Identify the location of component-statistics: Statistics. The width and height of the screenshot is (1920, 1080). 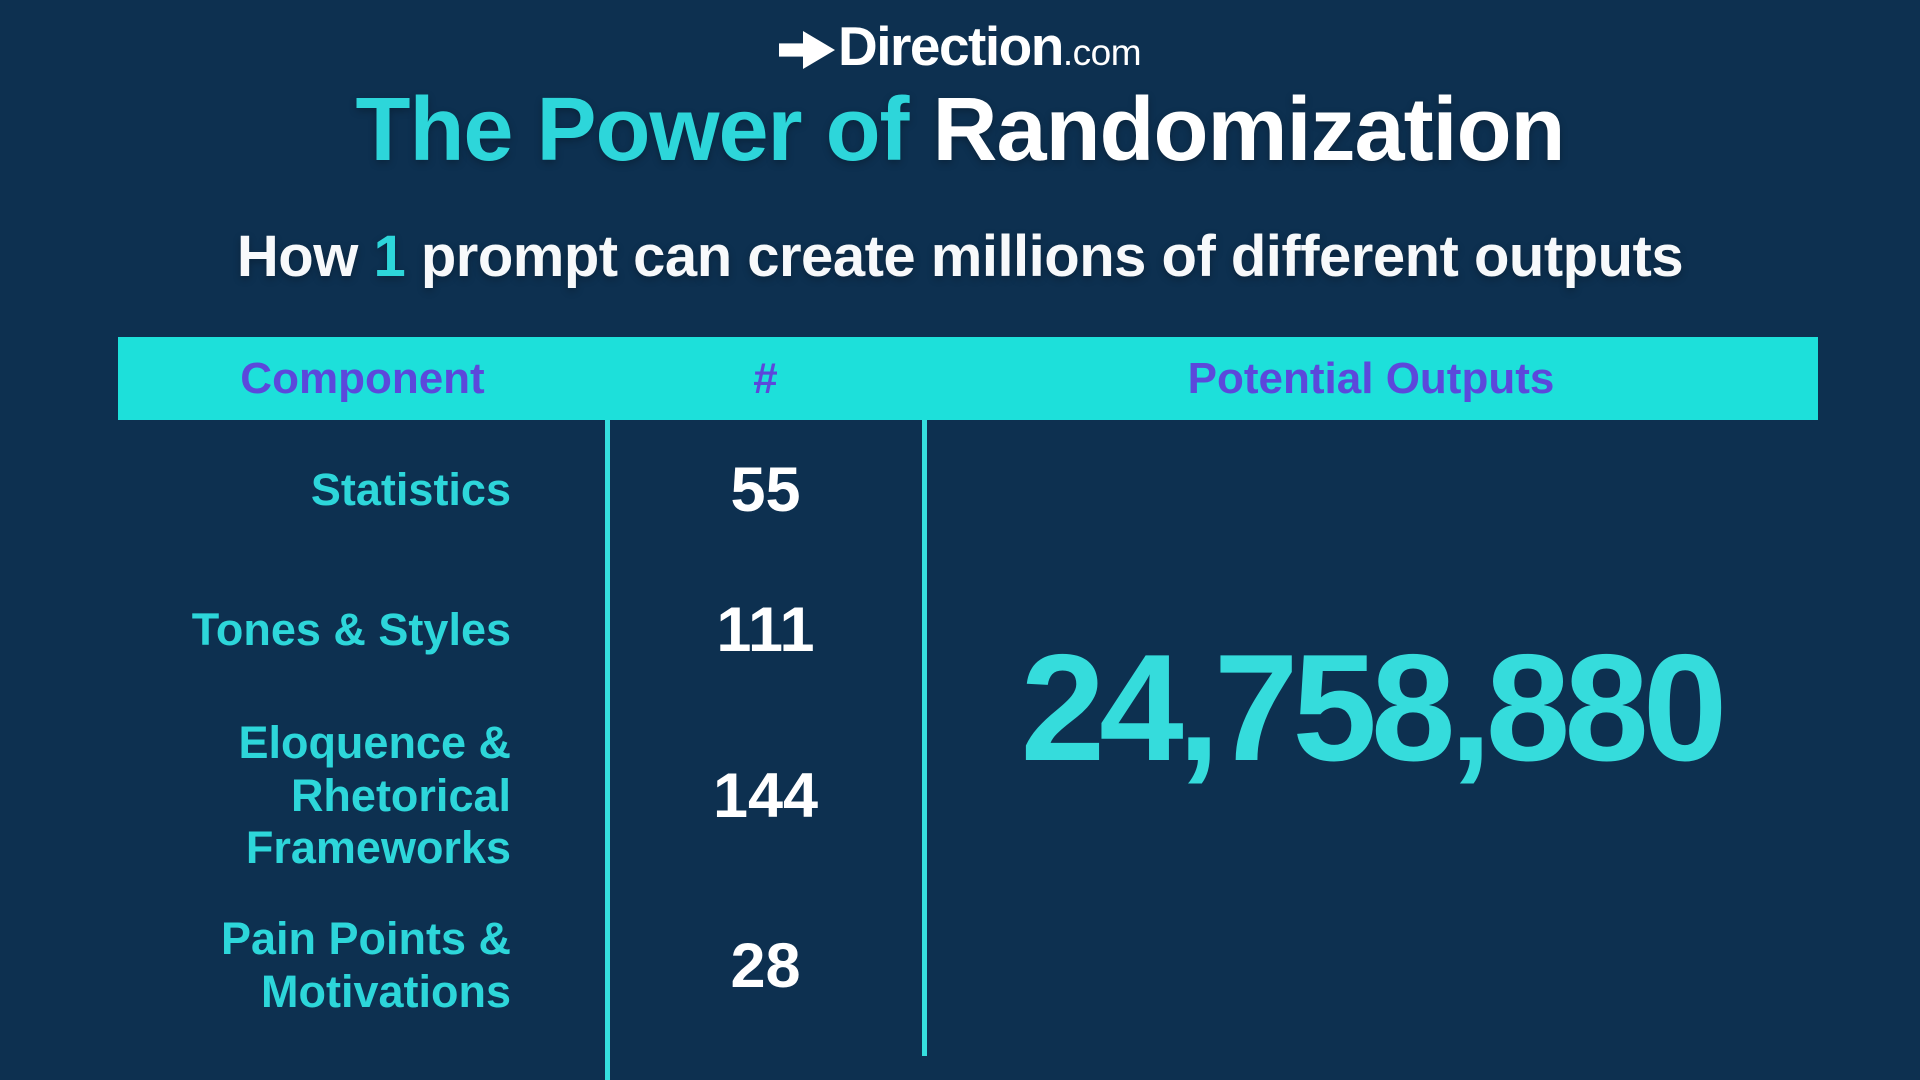
(410, 489).